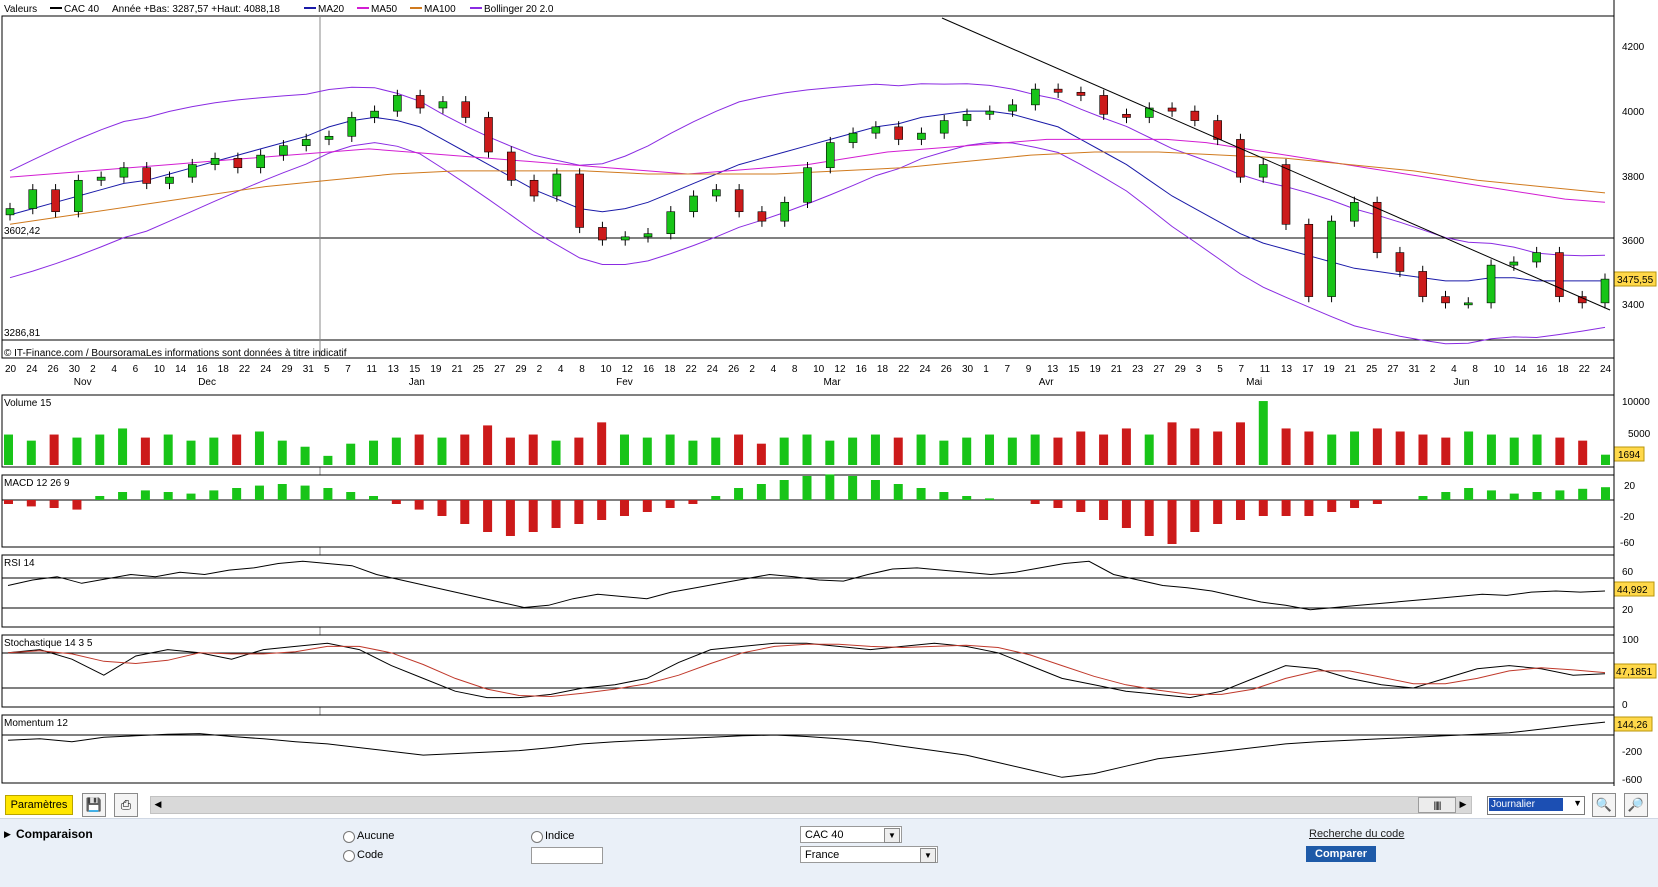 The image size is (1658, 887). I want to click on month-label: Mai, so click(1254, 382).